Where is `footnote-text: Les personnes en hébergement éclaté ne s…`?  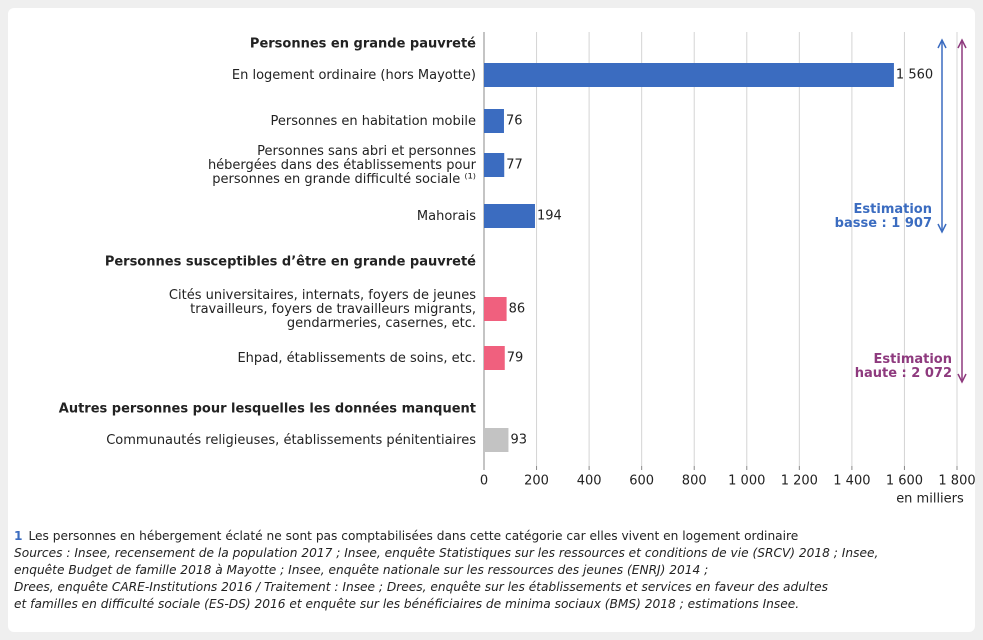
footnote-text: Les personnes en hébergement éclaté ne s… is located at coordinates (413, 536).